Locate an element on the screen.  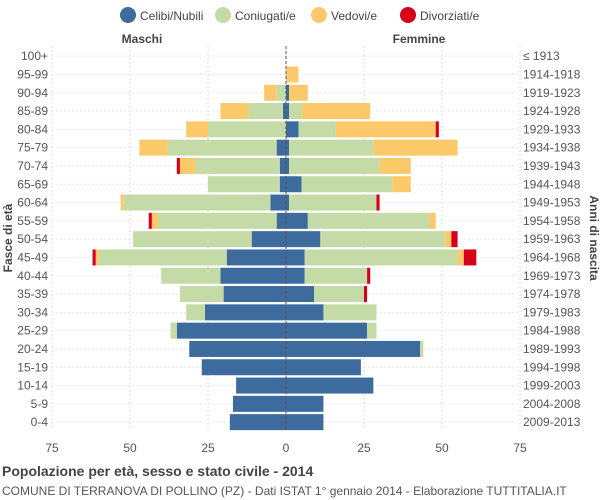
legend-marker-divorziati is located at coordinates (408, 15).